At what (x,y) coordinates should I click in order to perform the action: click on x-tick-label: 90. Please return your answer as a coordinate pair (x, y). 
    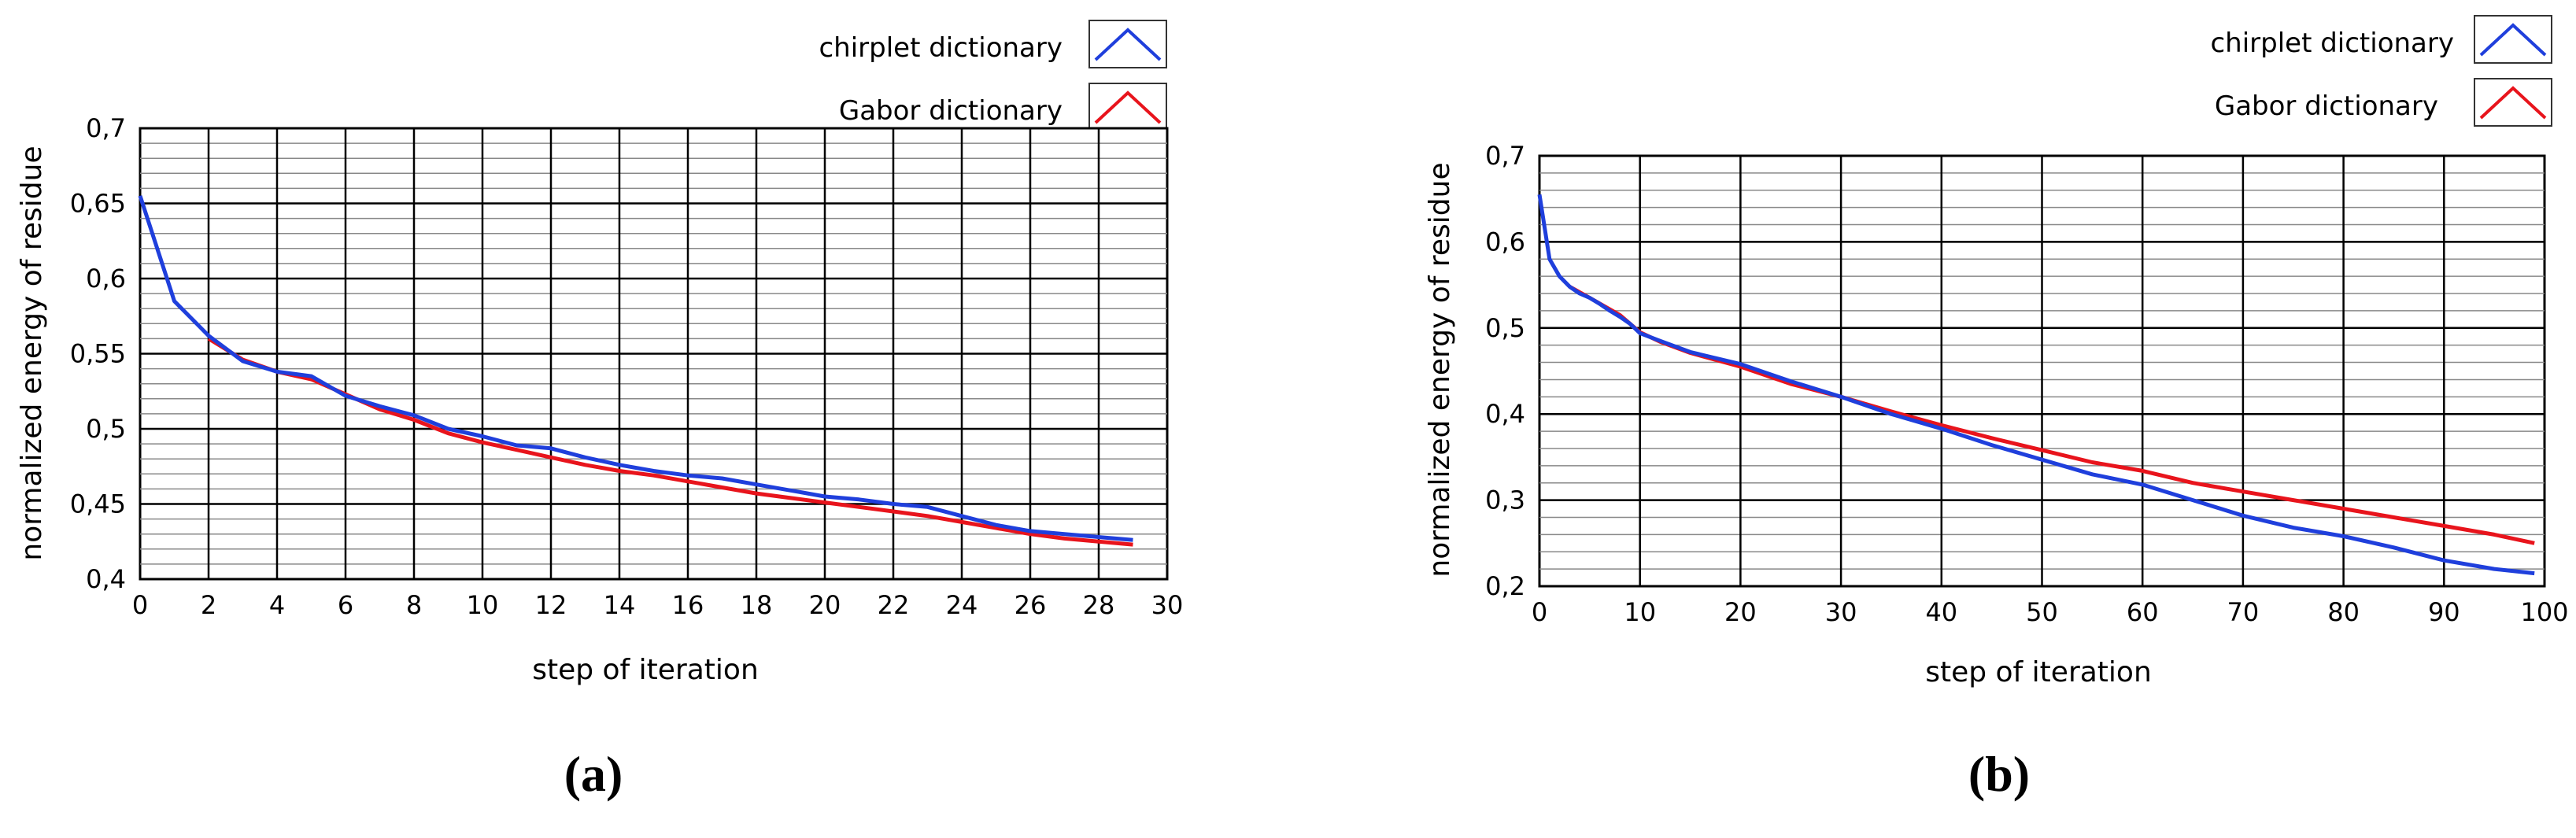
    Looking at the image, I should click on (2444, 612).